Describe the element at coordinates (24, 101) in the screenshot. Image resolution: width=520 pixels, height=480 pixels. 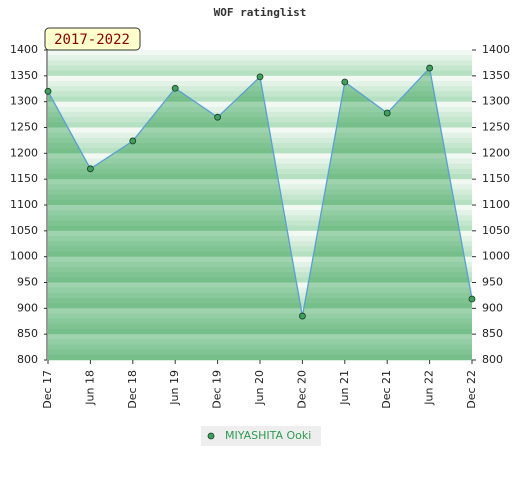
I see `y-tick-label: 1300` at that location.